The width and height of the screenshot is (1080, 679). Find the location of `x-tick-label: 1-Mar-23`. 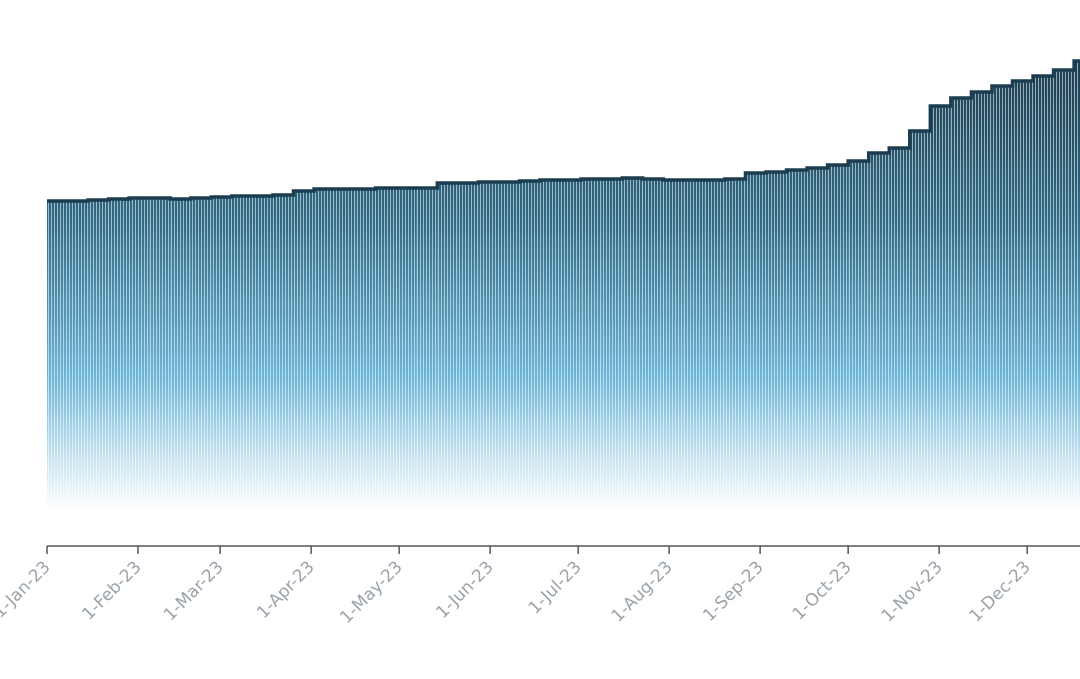

x-tick-label: 1-Mar-23 is located at coordinates (194, 591).